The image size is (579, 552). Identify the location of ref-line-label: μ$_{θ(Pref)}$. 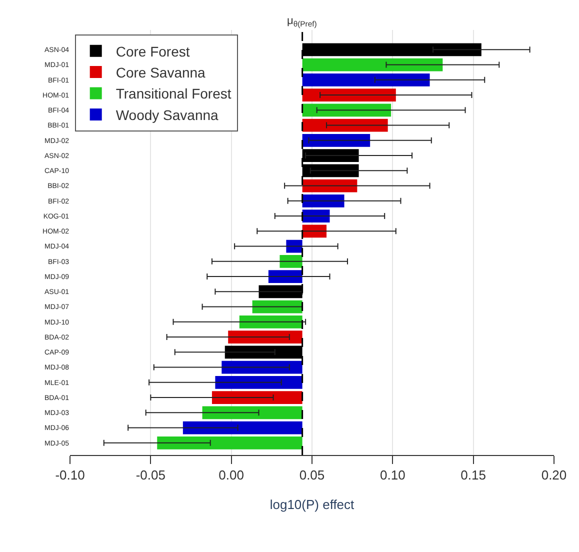
(302, 21).